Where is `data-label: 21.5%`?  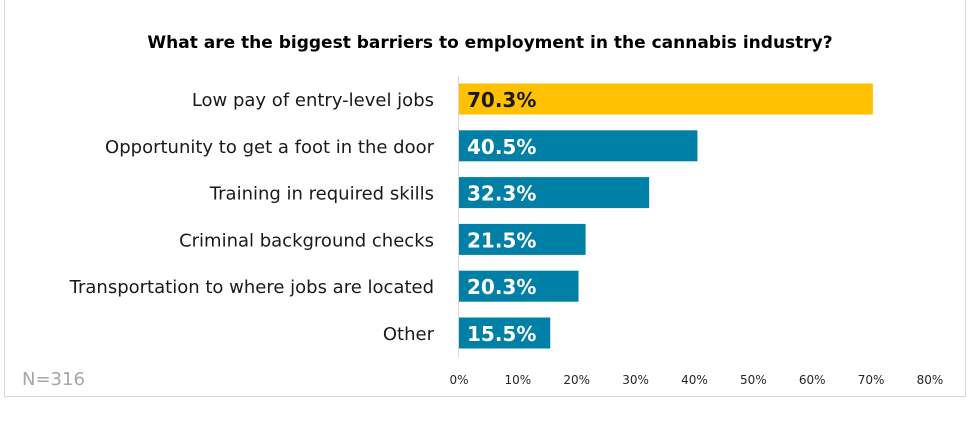
data-label: 21.5% is located at coordinates (501, 240).